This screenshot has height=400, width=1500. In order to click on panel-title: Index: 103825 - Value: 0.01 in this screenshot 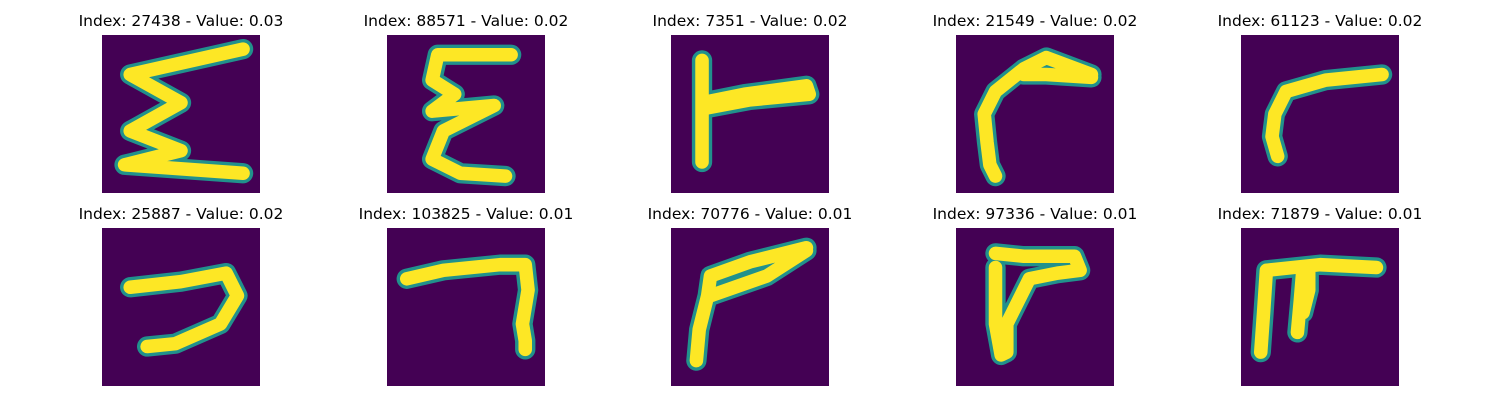, I will do `click(466, 214)`.